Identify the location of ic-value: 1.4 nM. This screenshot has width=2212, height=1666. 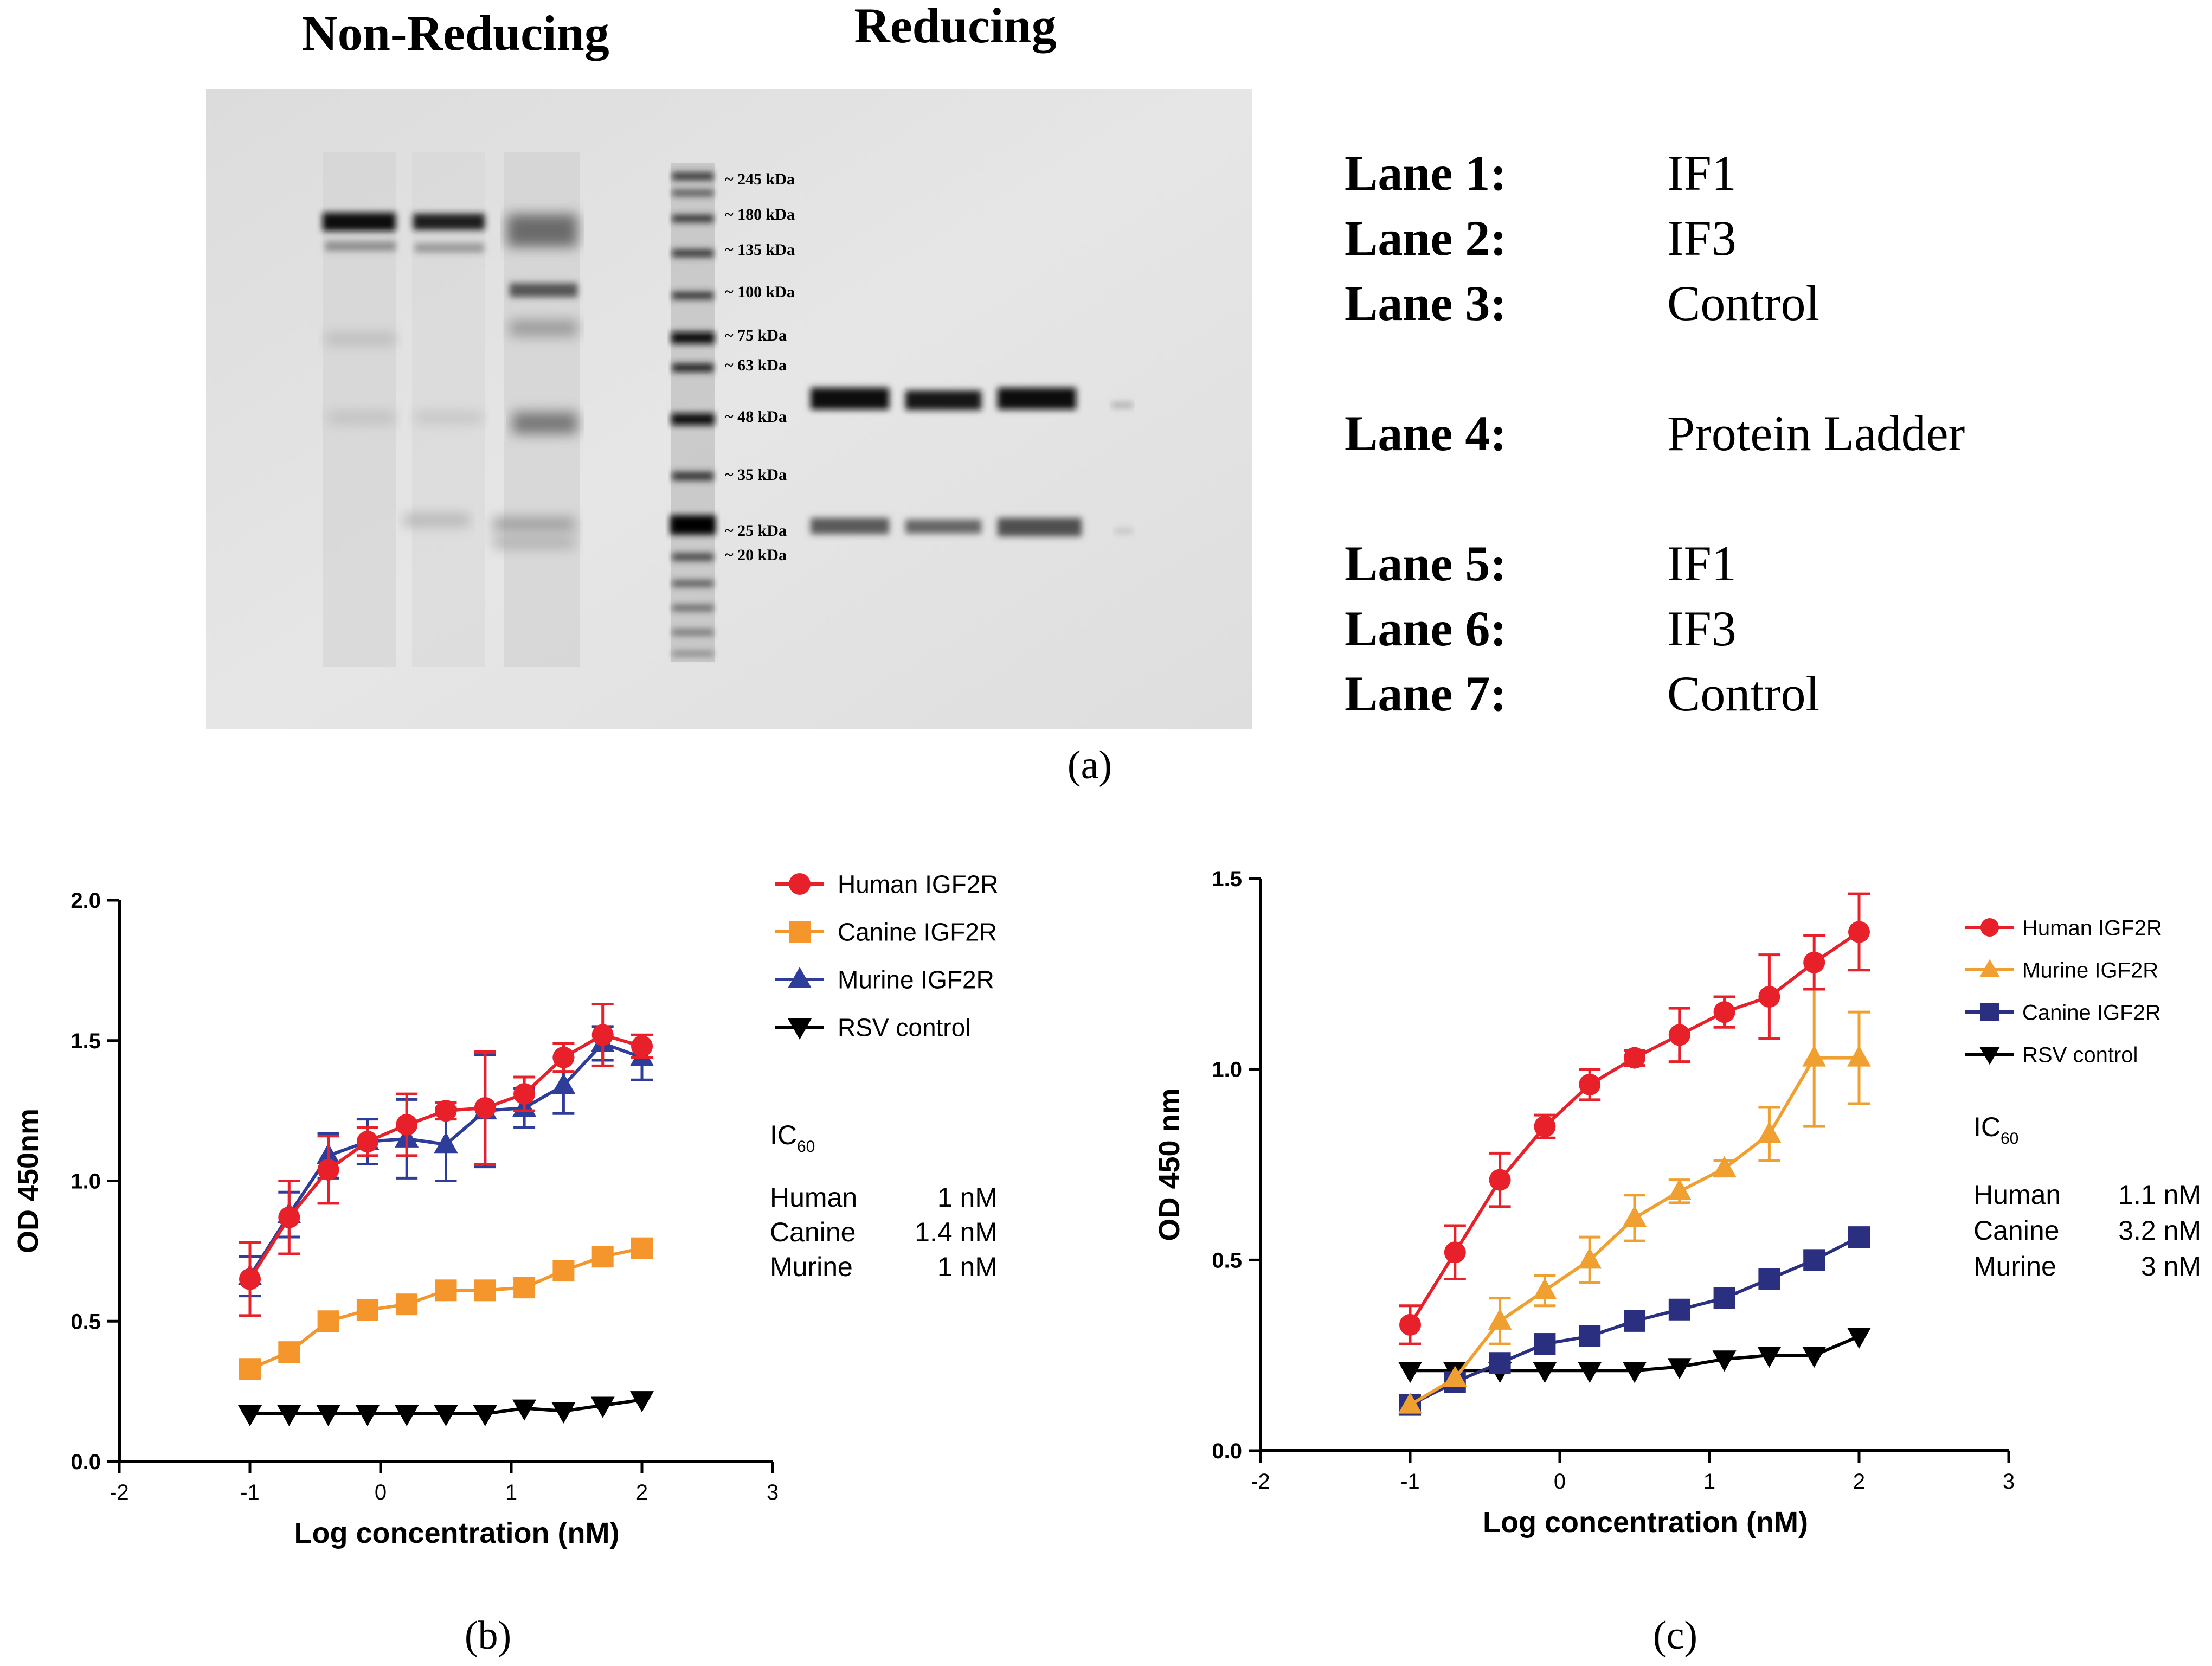
(956, 1232).